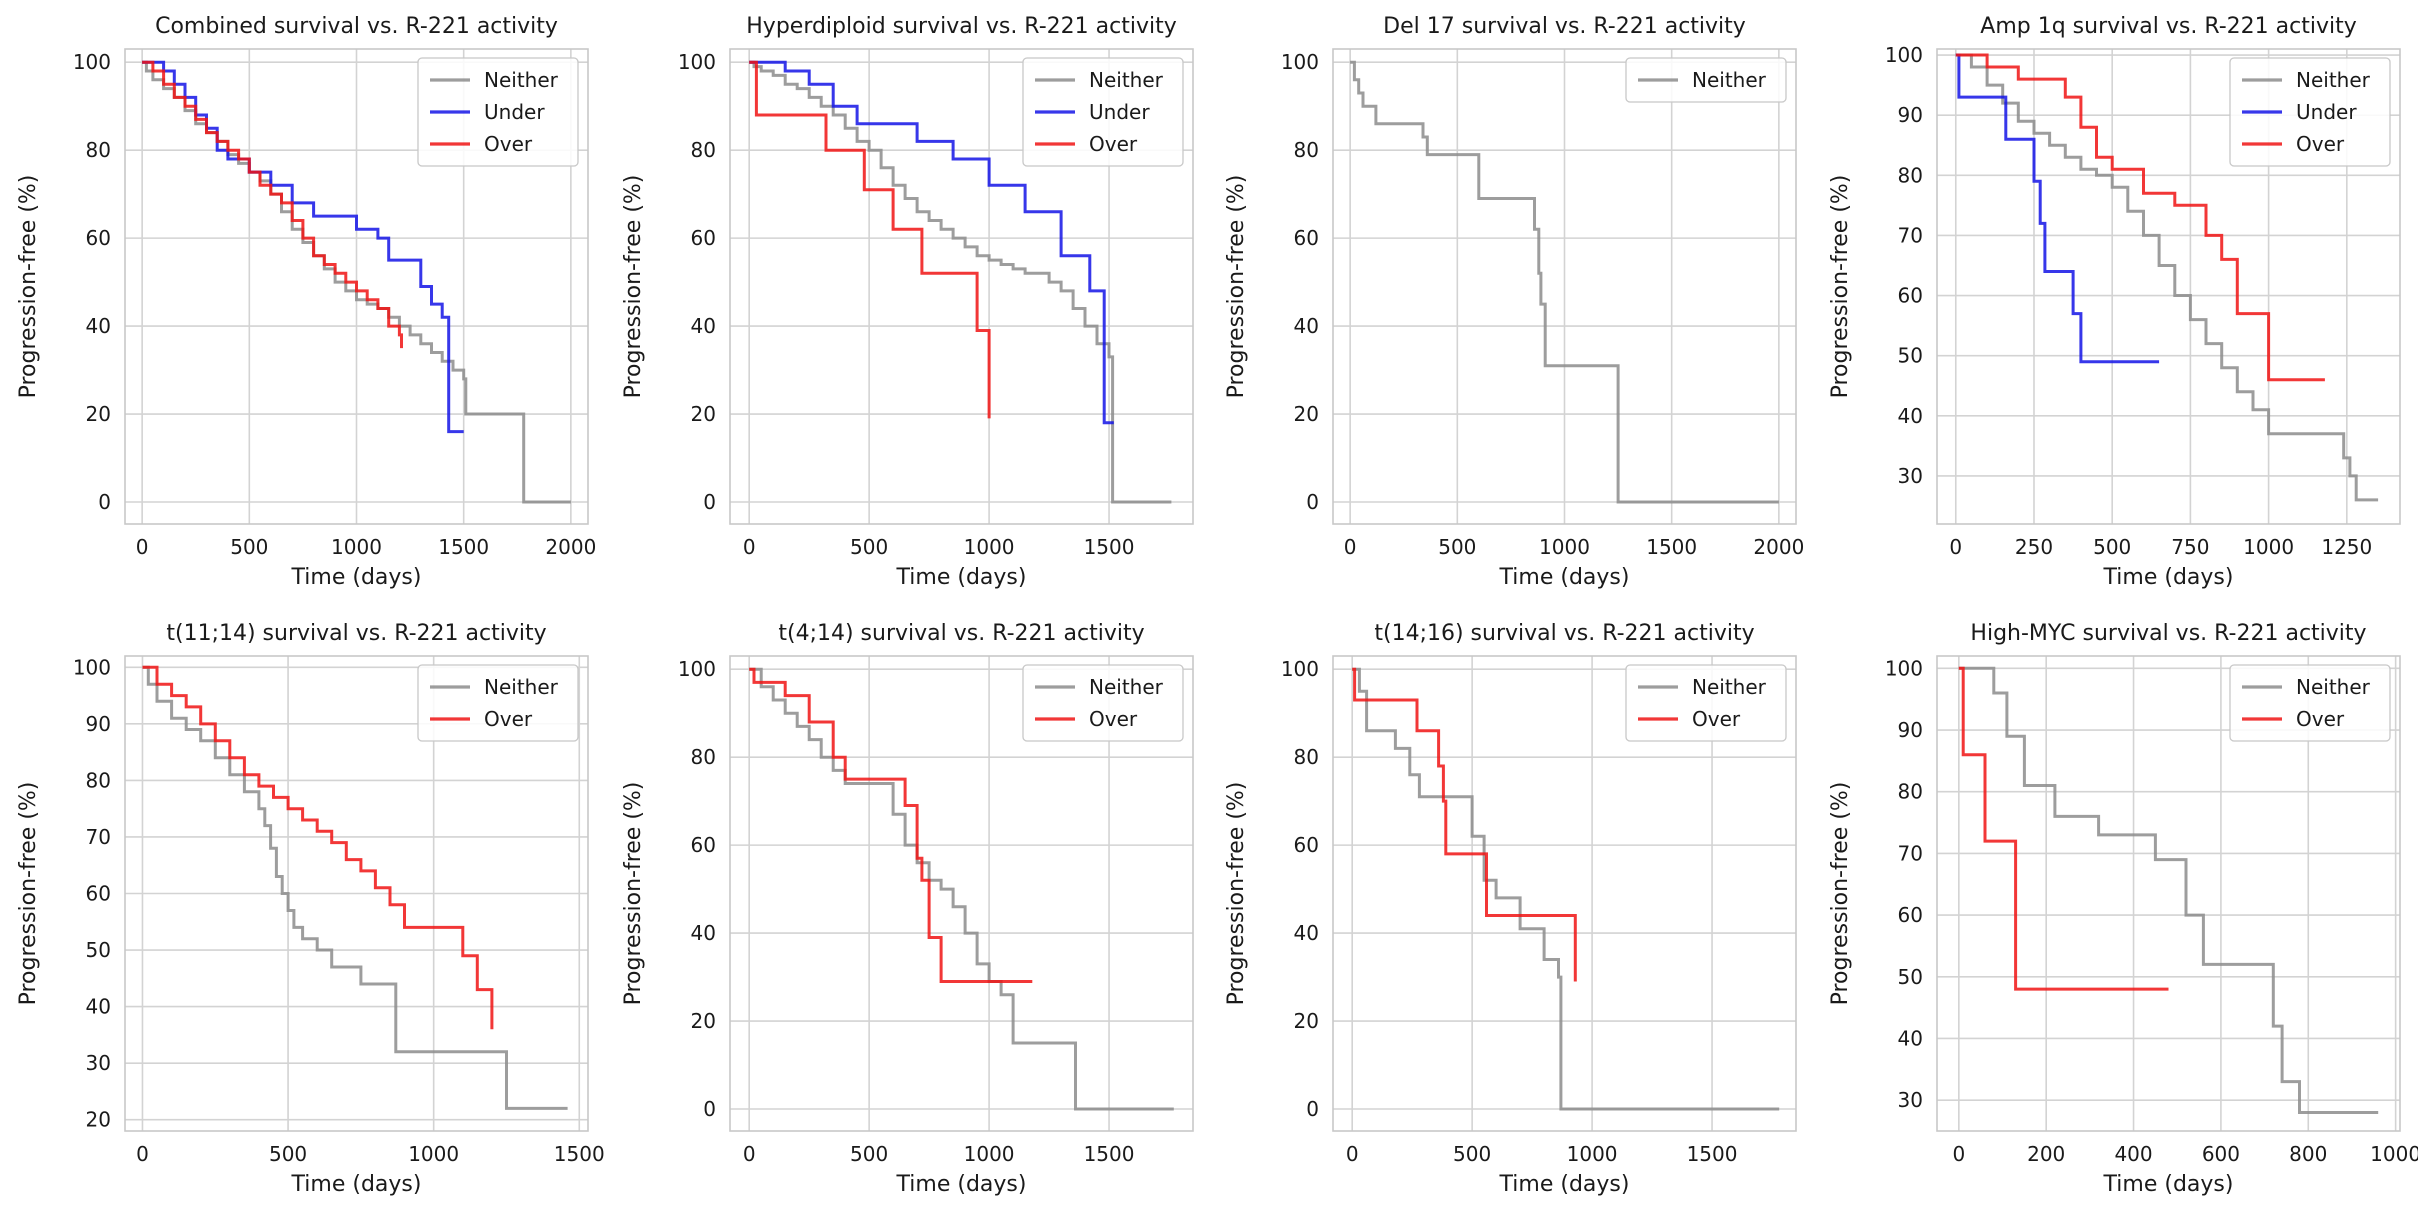  Describe the element at coordinates (2190, 547) in the screenshot. I see `x-tick-label: 750` at that location.